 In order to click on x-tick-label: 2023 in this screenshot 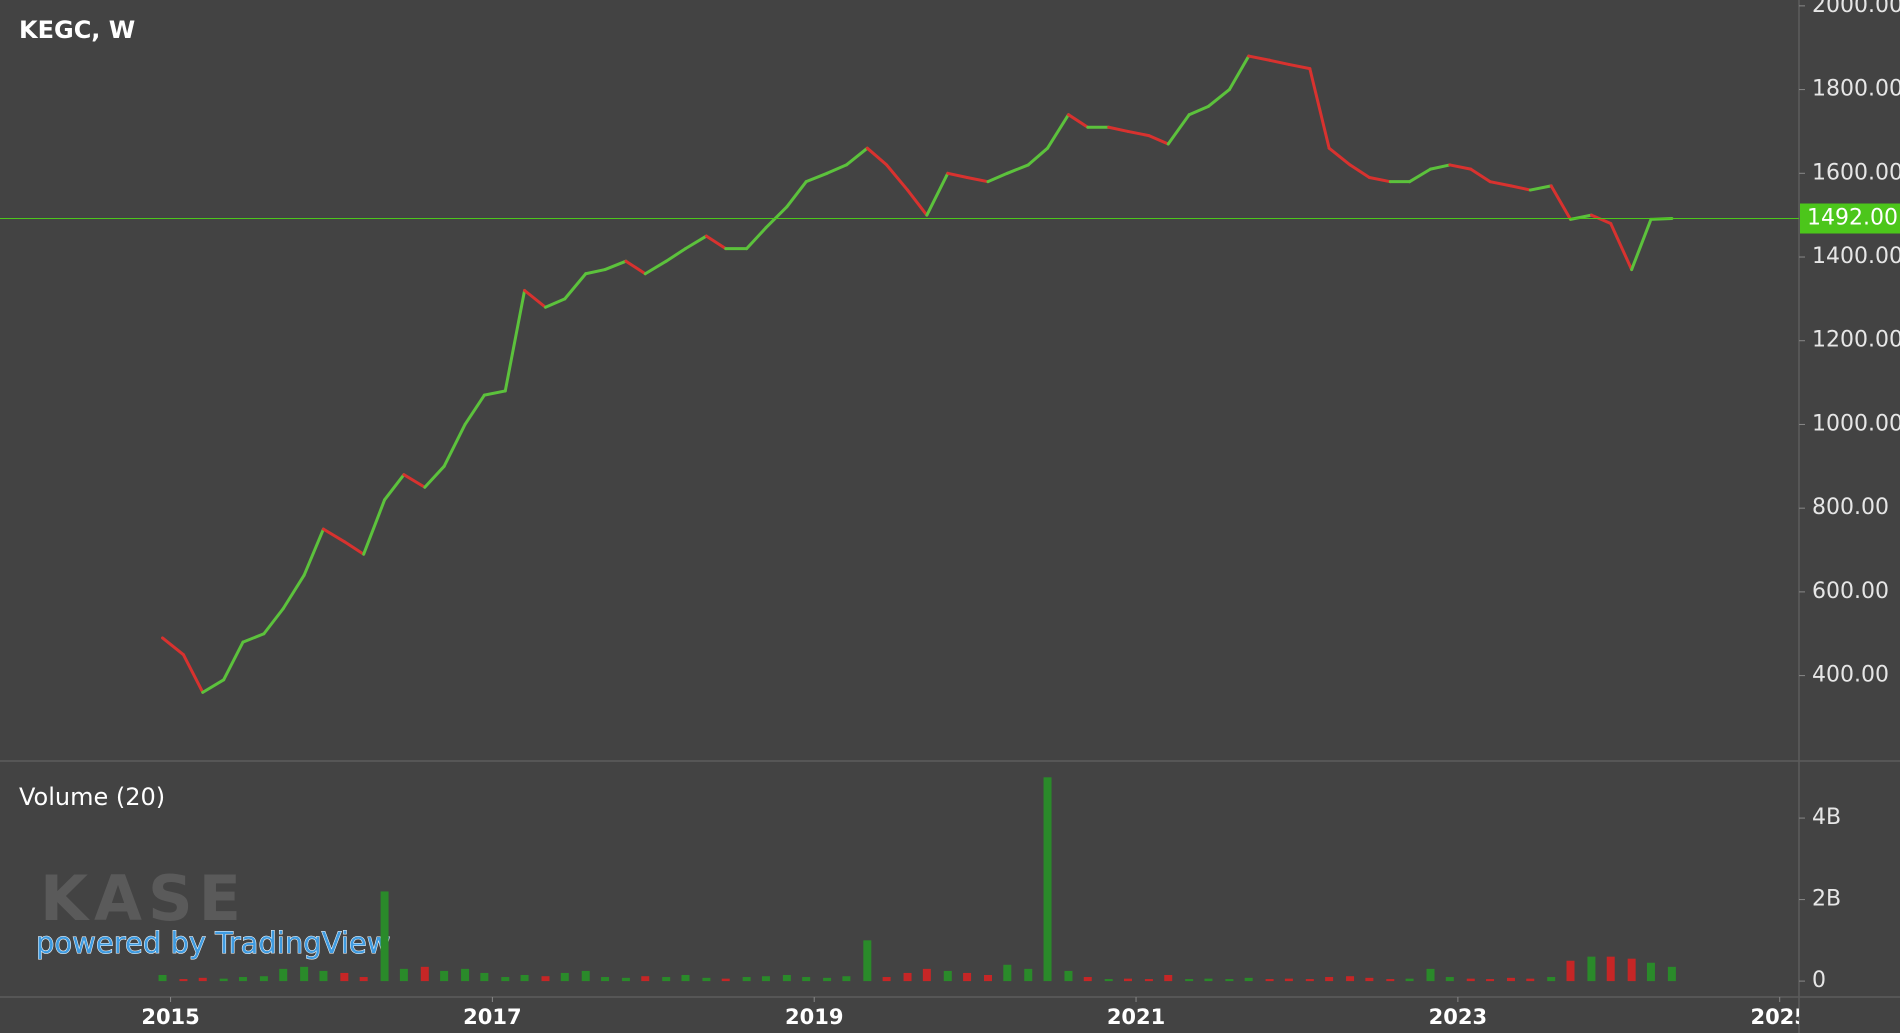, I will do `click(1458, 1017)`.